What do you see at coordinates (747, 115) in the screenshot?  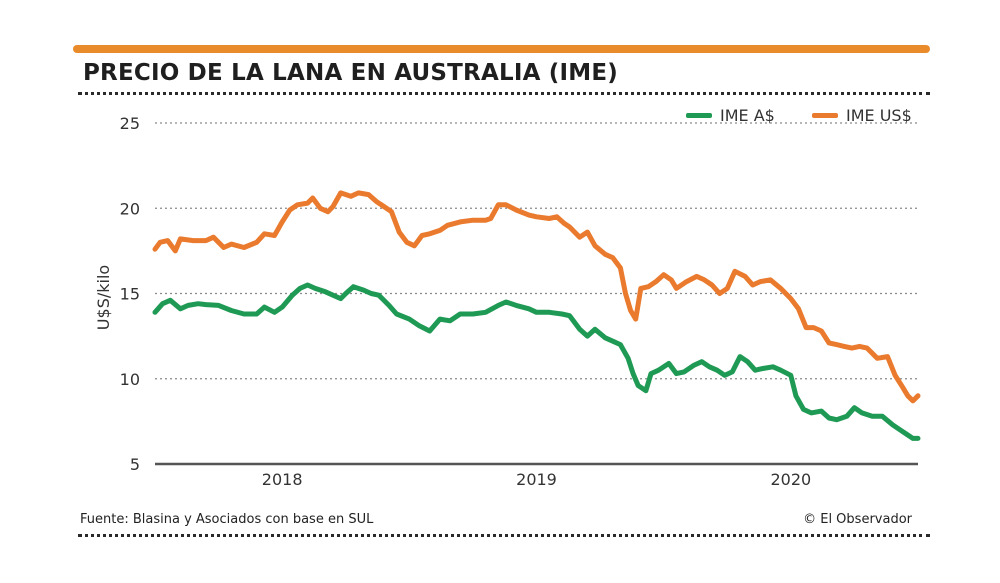 I see `legend-label-ime-a: IME A$` at bounding box center [747, 115].